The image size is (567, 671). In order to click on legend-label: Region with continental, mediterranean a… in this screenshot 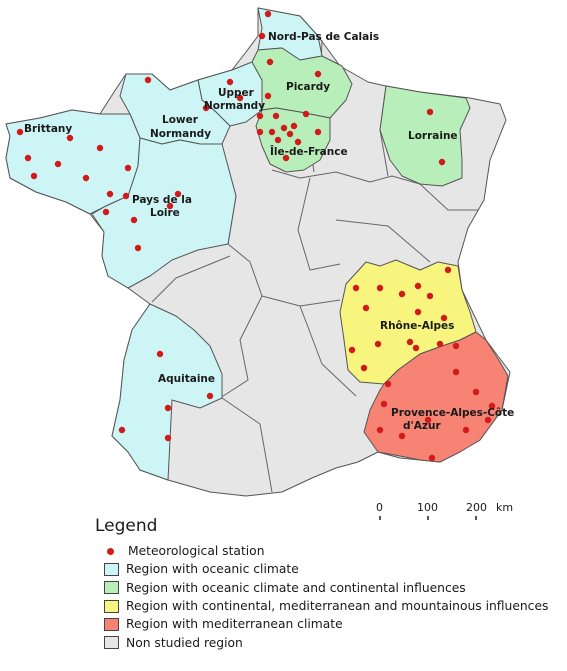, I will do `click(337, 606)`.